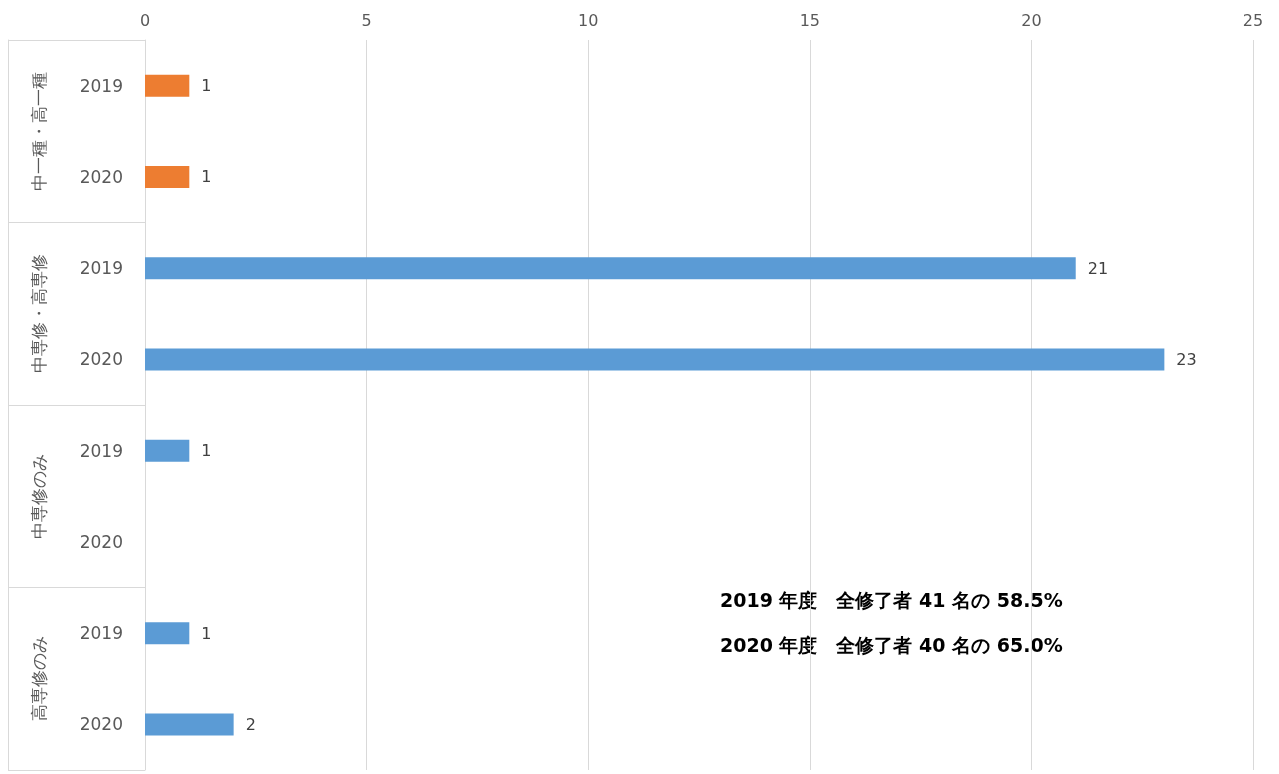 The width and height of the screenshot is (1279, 774). Describe the element at coordinates (1253, 20) in the screenshot. I see `x-tick-label: 25` at that location.